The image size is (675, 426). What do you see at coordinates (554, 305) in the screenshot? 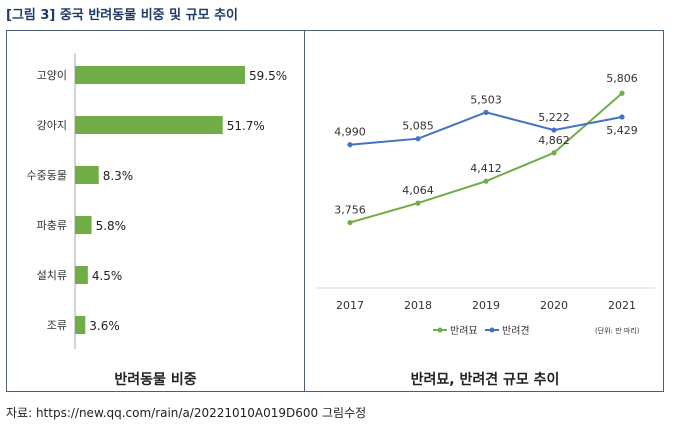
I see `x-tick-label: 2020` at bounding box center [554, 305].